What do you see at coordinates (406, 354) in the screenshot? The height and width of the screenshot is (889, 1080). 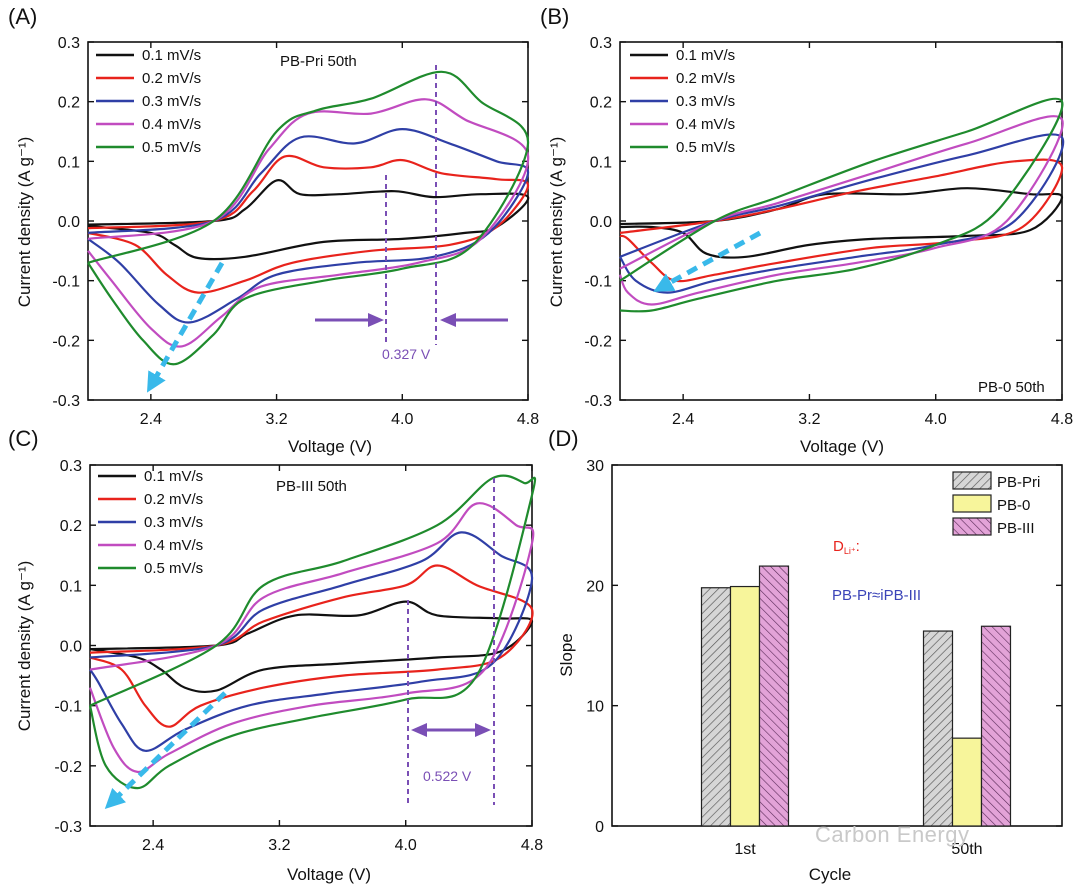 I see `peak-separation-label-a: 0.327 V` at bounding box center [406, 354].